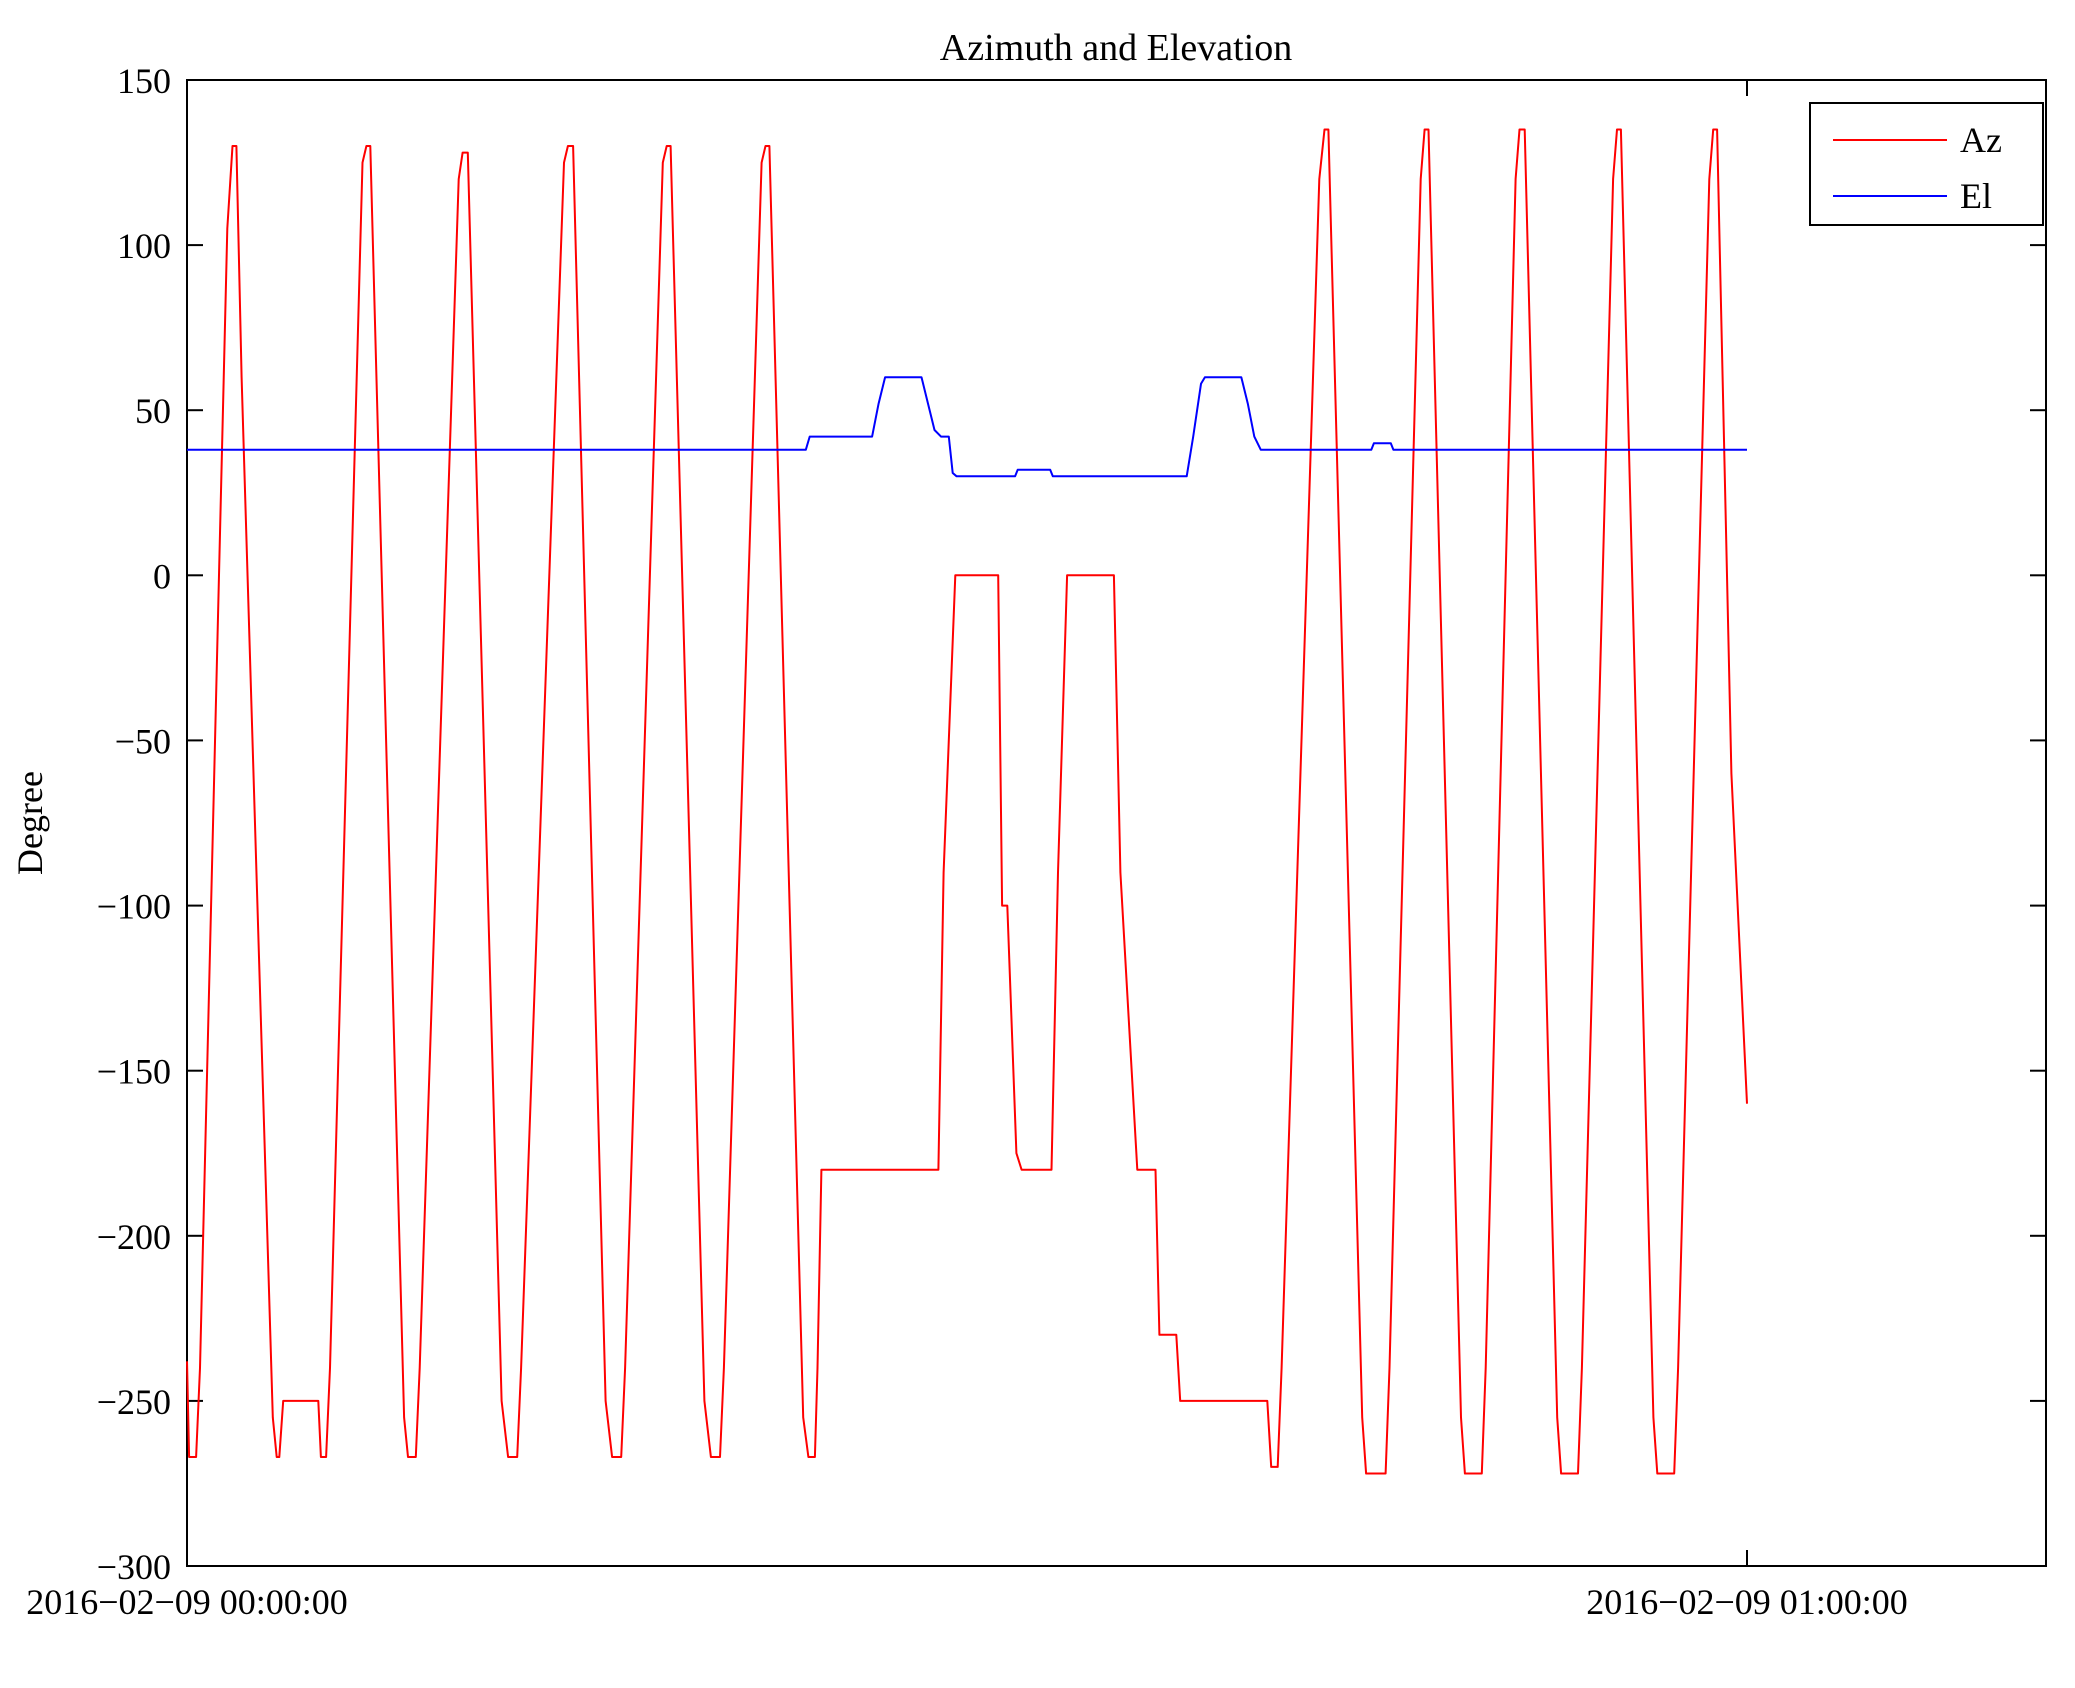  Describe the element at coordinates (1747, 1602) in the screenshot. I see `x-tick-label: 2016−02−09 01:00:00` at that location.